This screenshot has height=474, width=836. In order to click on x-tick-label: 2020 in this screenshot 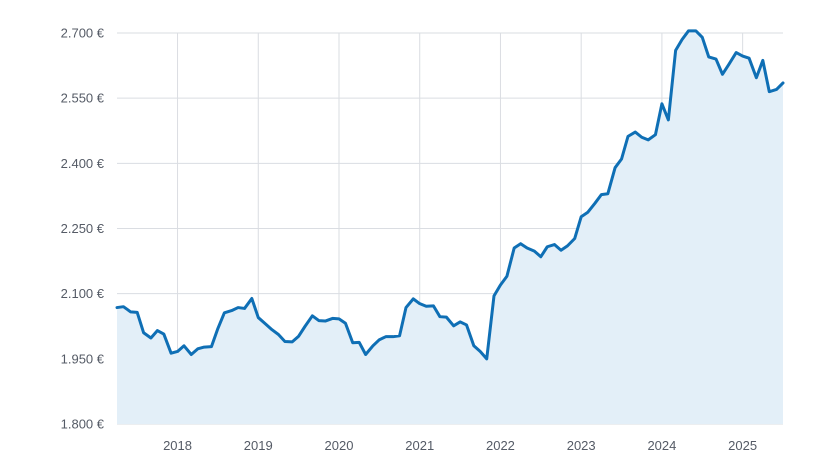, I will do `click(339, 445)`.